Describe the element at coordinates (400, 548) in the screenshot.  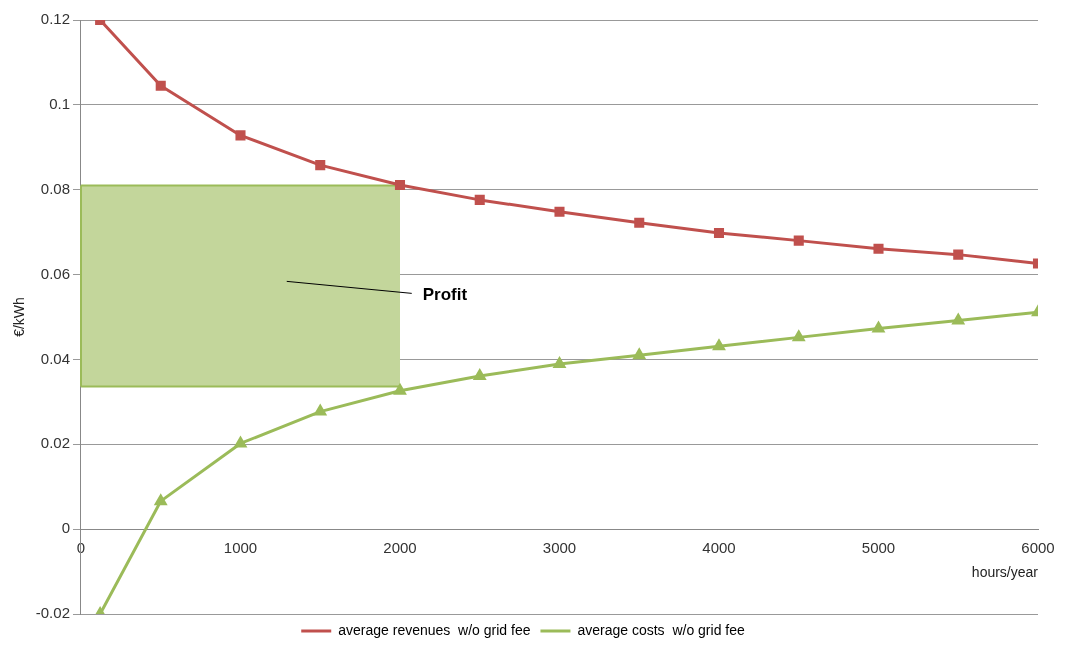
I see `x-tick-label: 2000` at that location.